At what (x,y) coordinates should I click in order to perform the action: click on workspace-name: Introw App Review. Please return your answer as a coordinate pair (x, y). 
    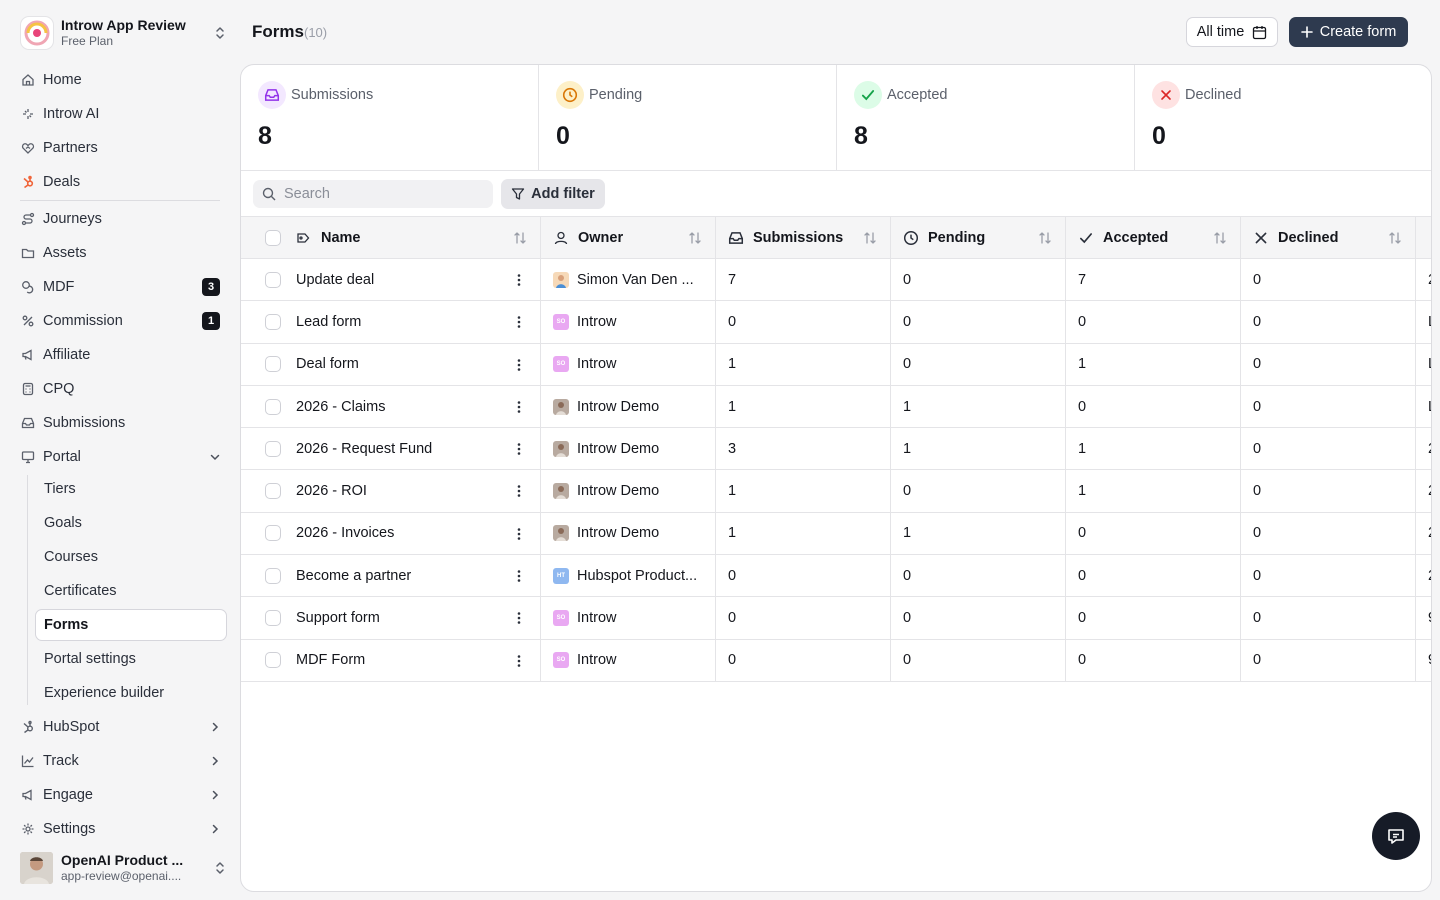
    Looking at the image, I should click on (123, 25).